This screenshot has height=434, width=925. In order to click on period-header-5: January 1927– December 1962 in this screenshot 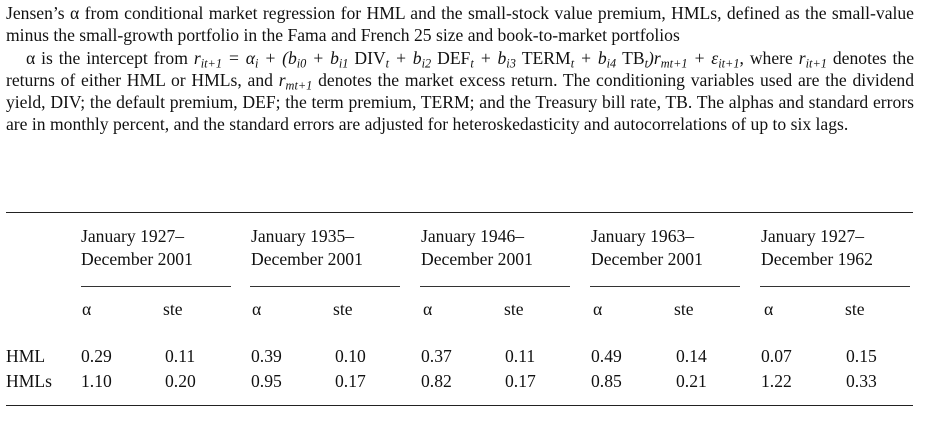, I will do `click(817, 248)`.